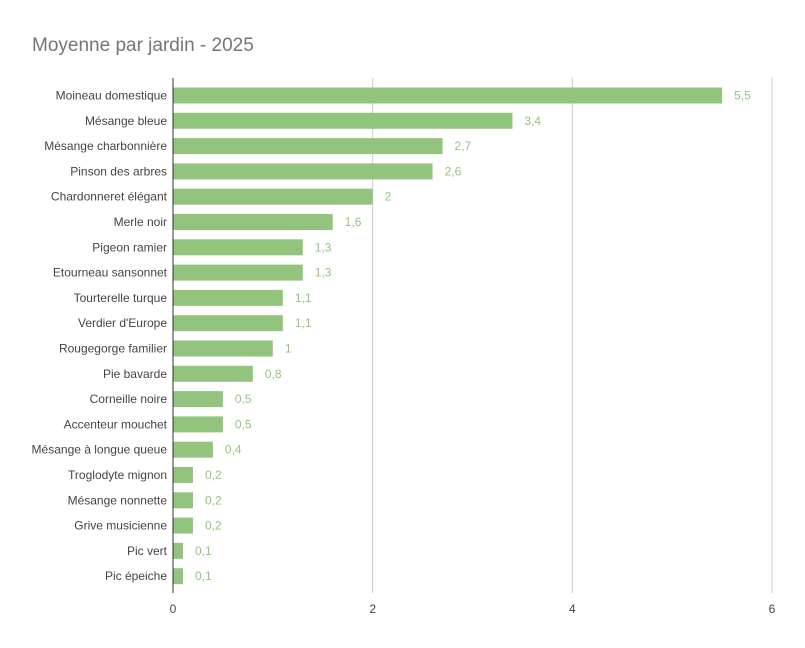 The height and width of the screenshot is (648, 805). Describe the element at coordinates (473, 609) in the screenshot. I see `x-axis-tick-labels: 0 2 4 6` at that location.